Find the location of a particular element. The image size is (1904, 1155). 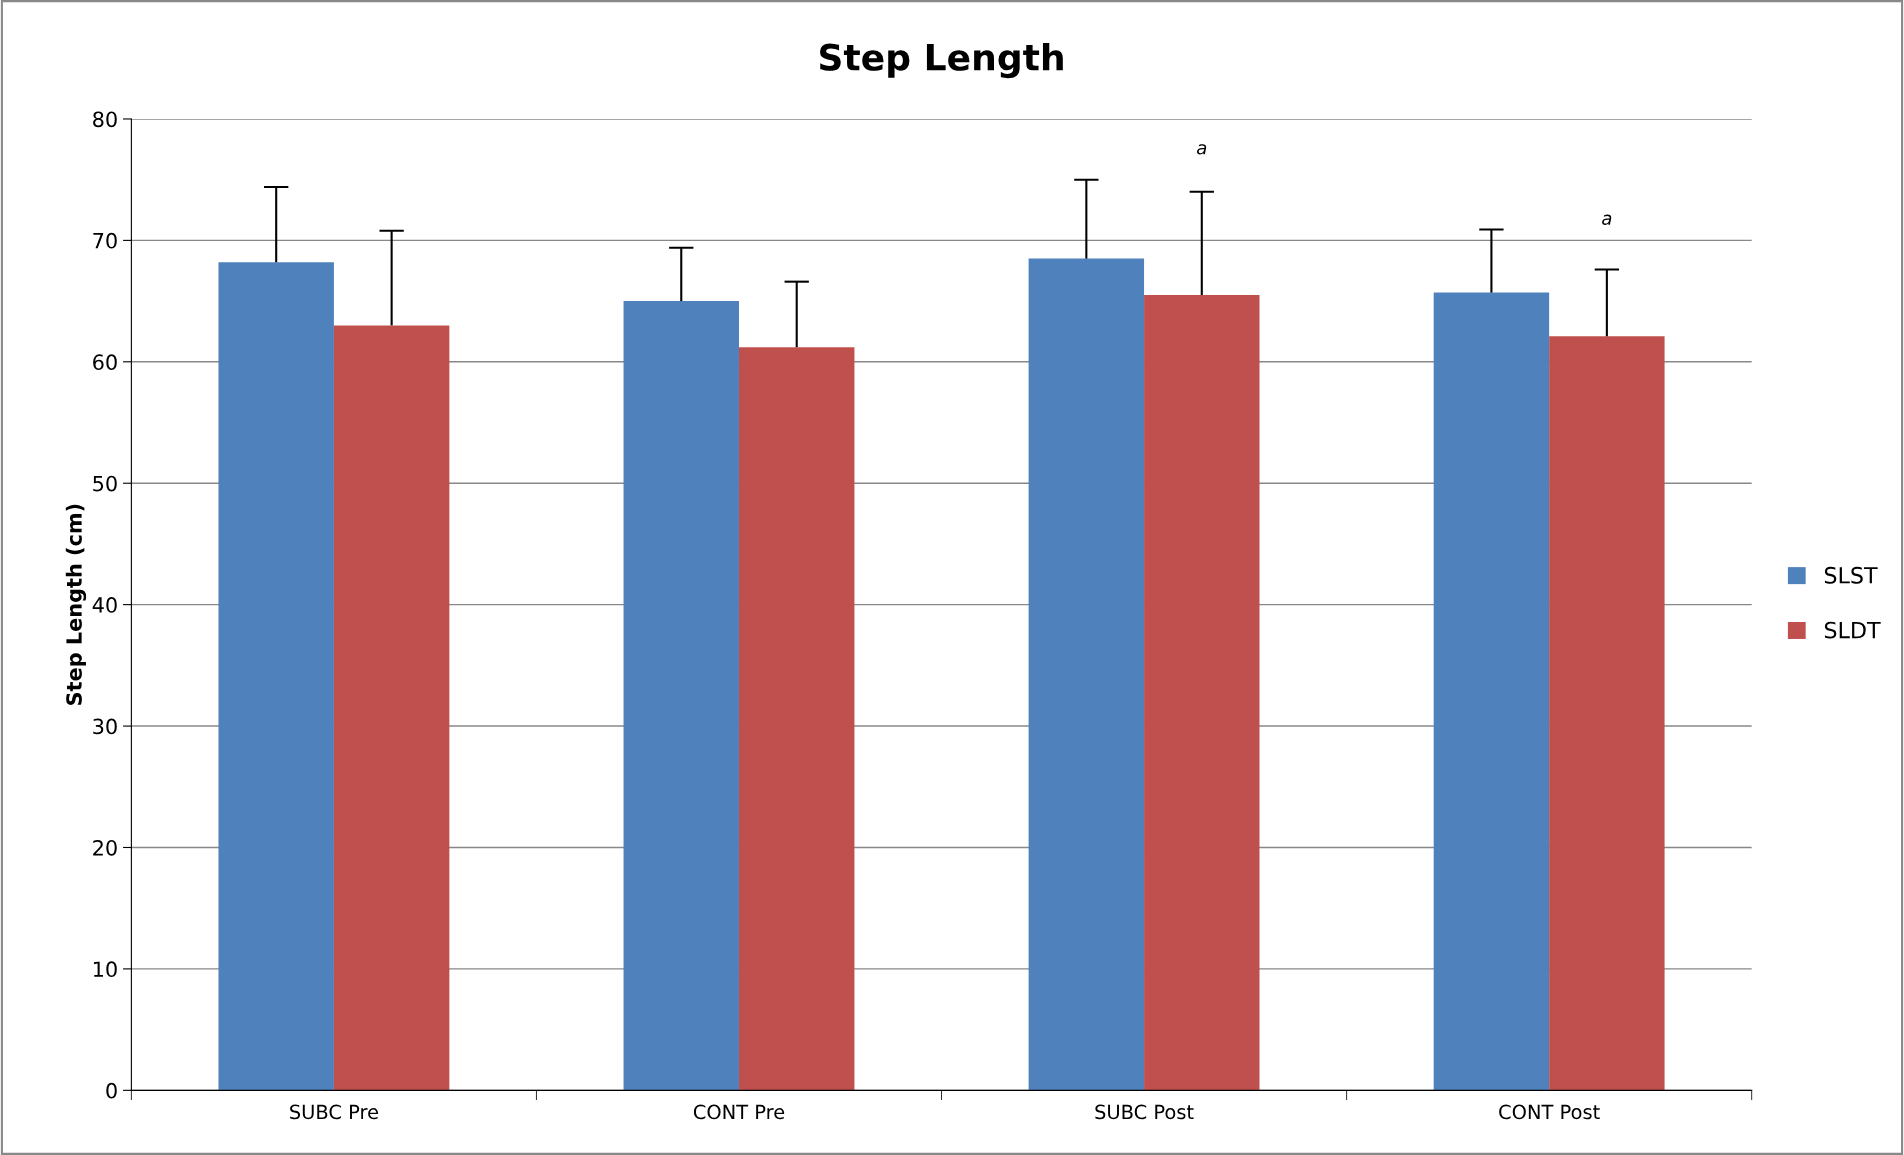

y-tick-label: 60 is located at coordinates (105, 362).